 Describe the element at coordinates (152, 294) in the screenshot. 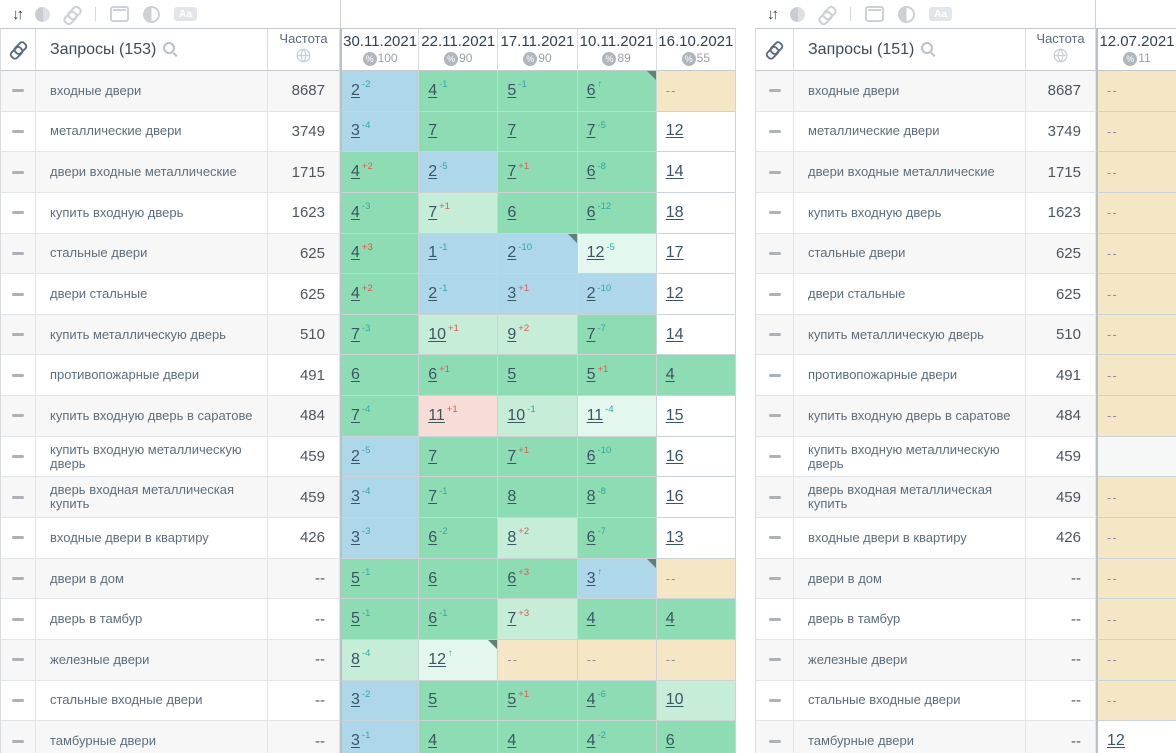

I see `keyword-cell: двери стальные` at that location.